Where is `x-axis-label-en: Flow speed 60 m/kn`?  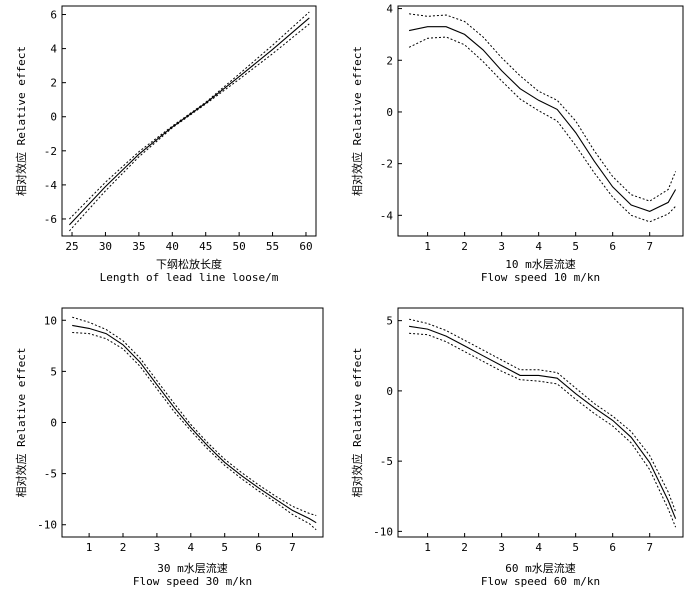
x-axis-label-en: Flow speed 60 m/kn is located at coordinates (540, 581).